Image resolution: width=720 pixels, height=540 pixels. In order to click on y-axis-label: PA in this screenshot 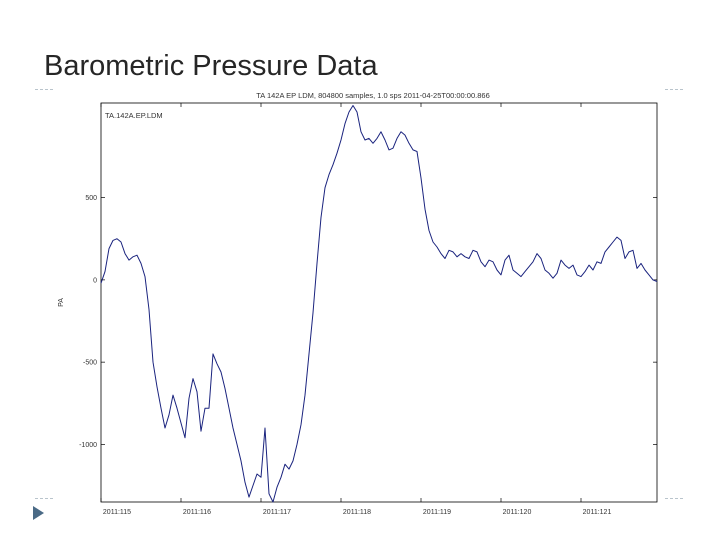, I will do `click(61, 302)`.